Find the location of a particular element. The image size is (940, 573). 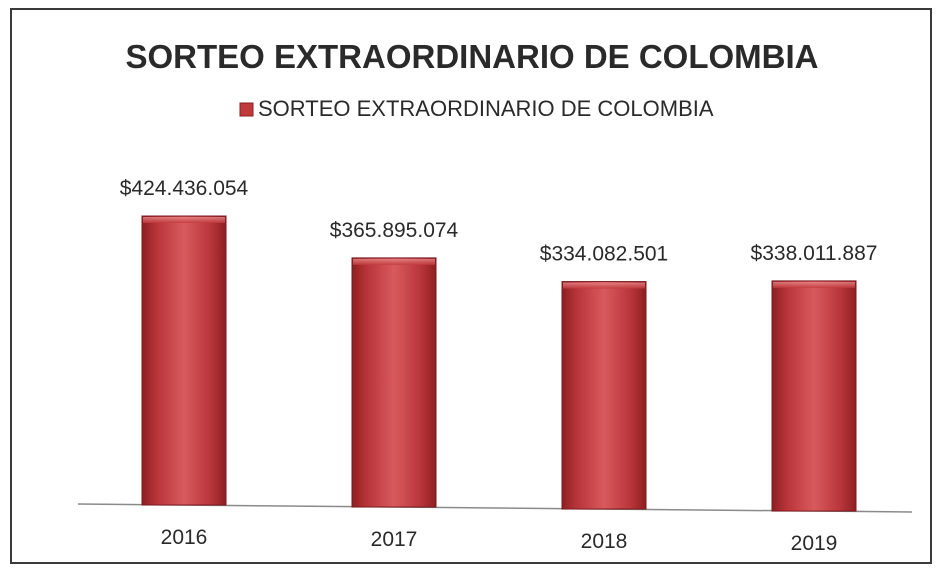

bar-2018 is located at coordinates (604, 395).